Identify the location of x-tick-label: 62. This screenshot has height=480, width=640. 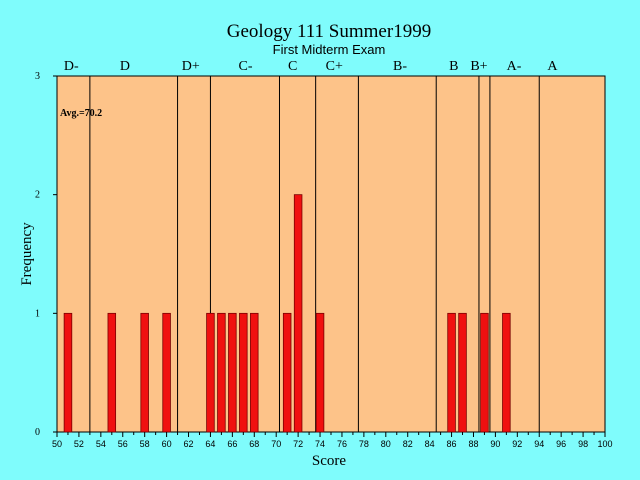
(189, 444).